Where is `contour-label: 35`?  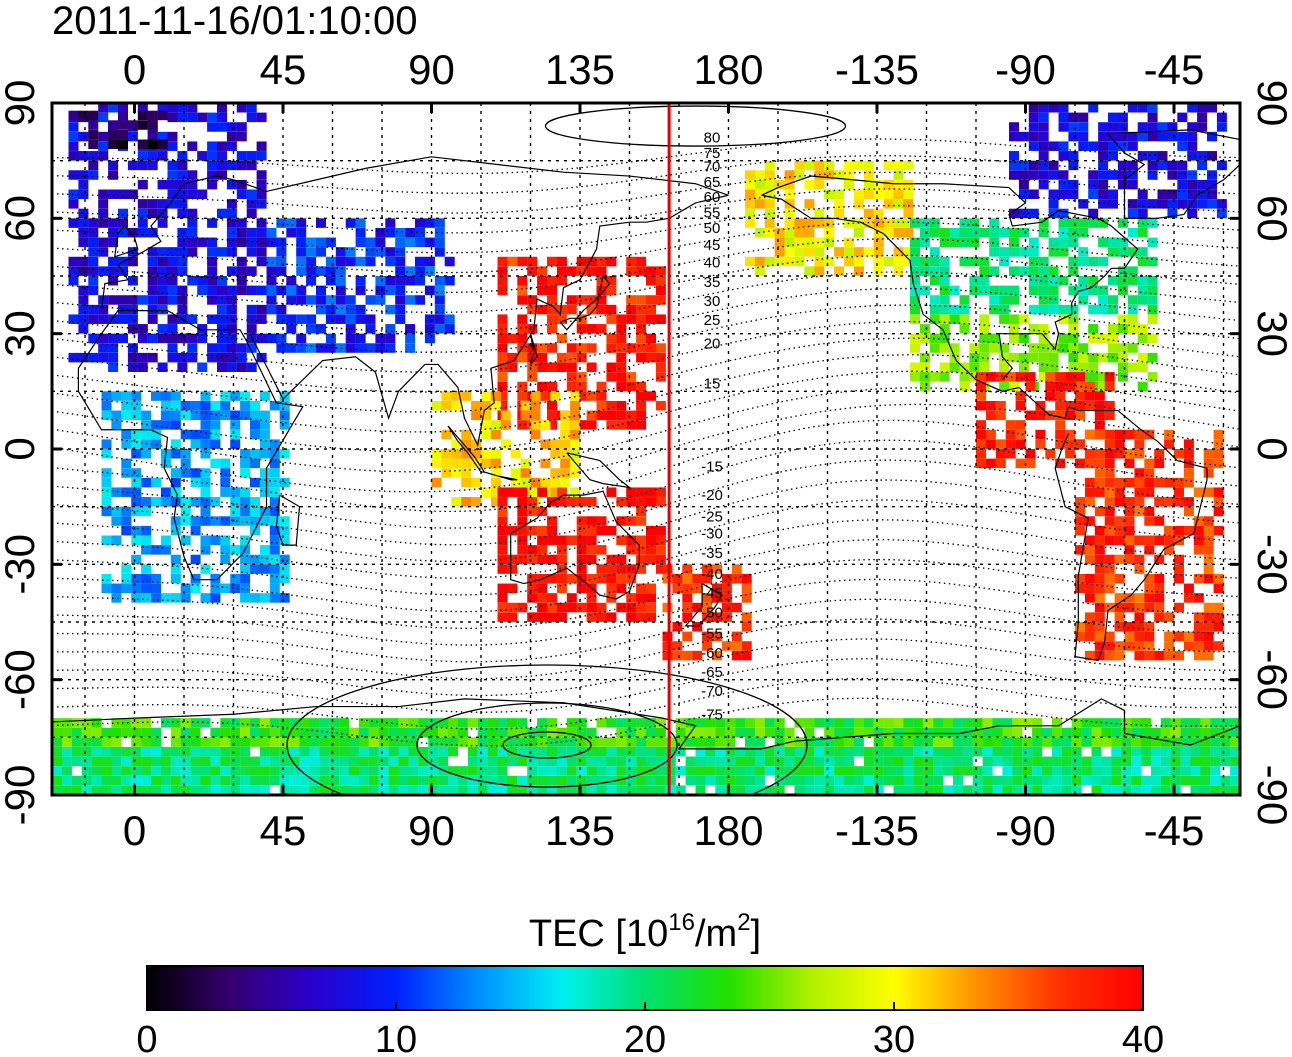 contour-label: 35 is located at coordinates (712, 282).